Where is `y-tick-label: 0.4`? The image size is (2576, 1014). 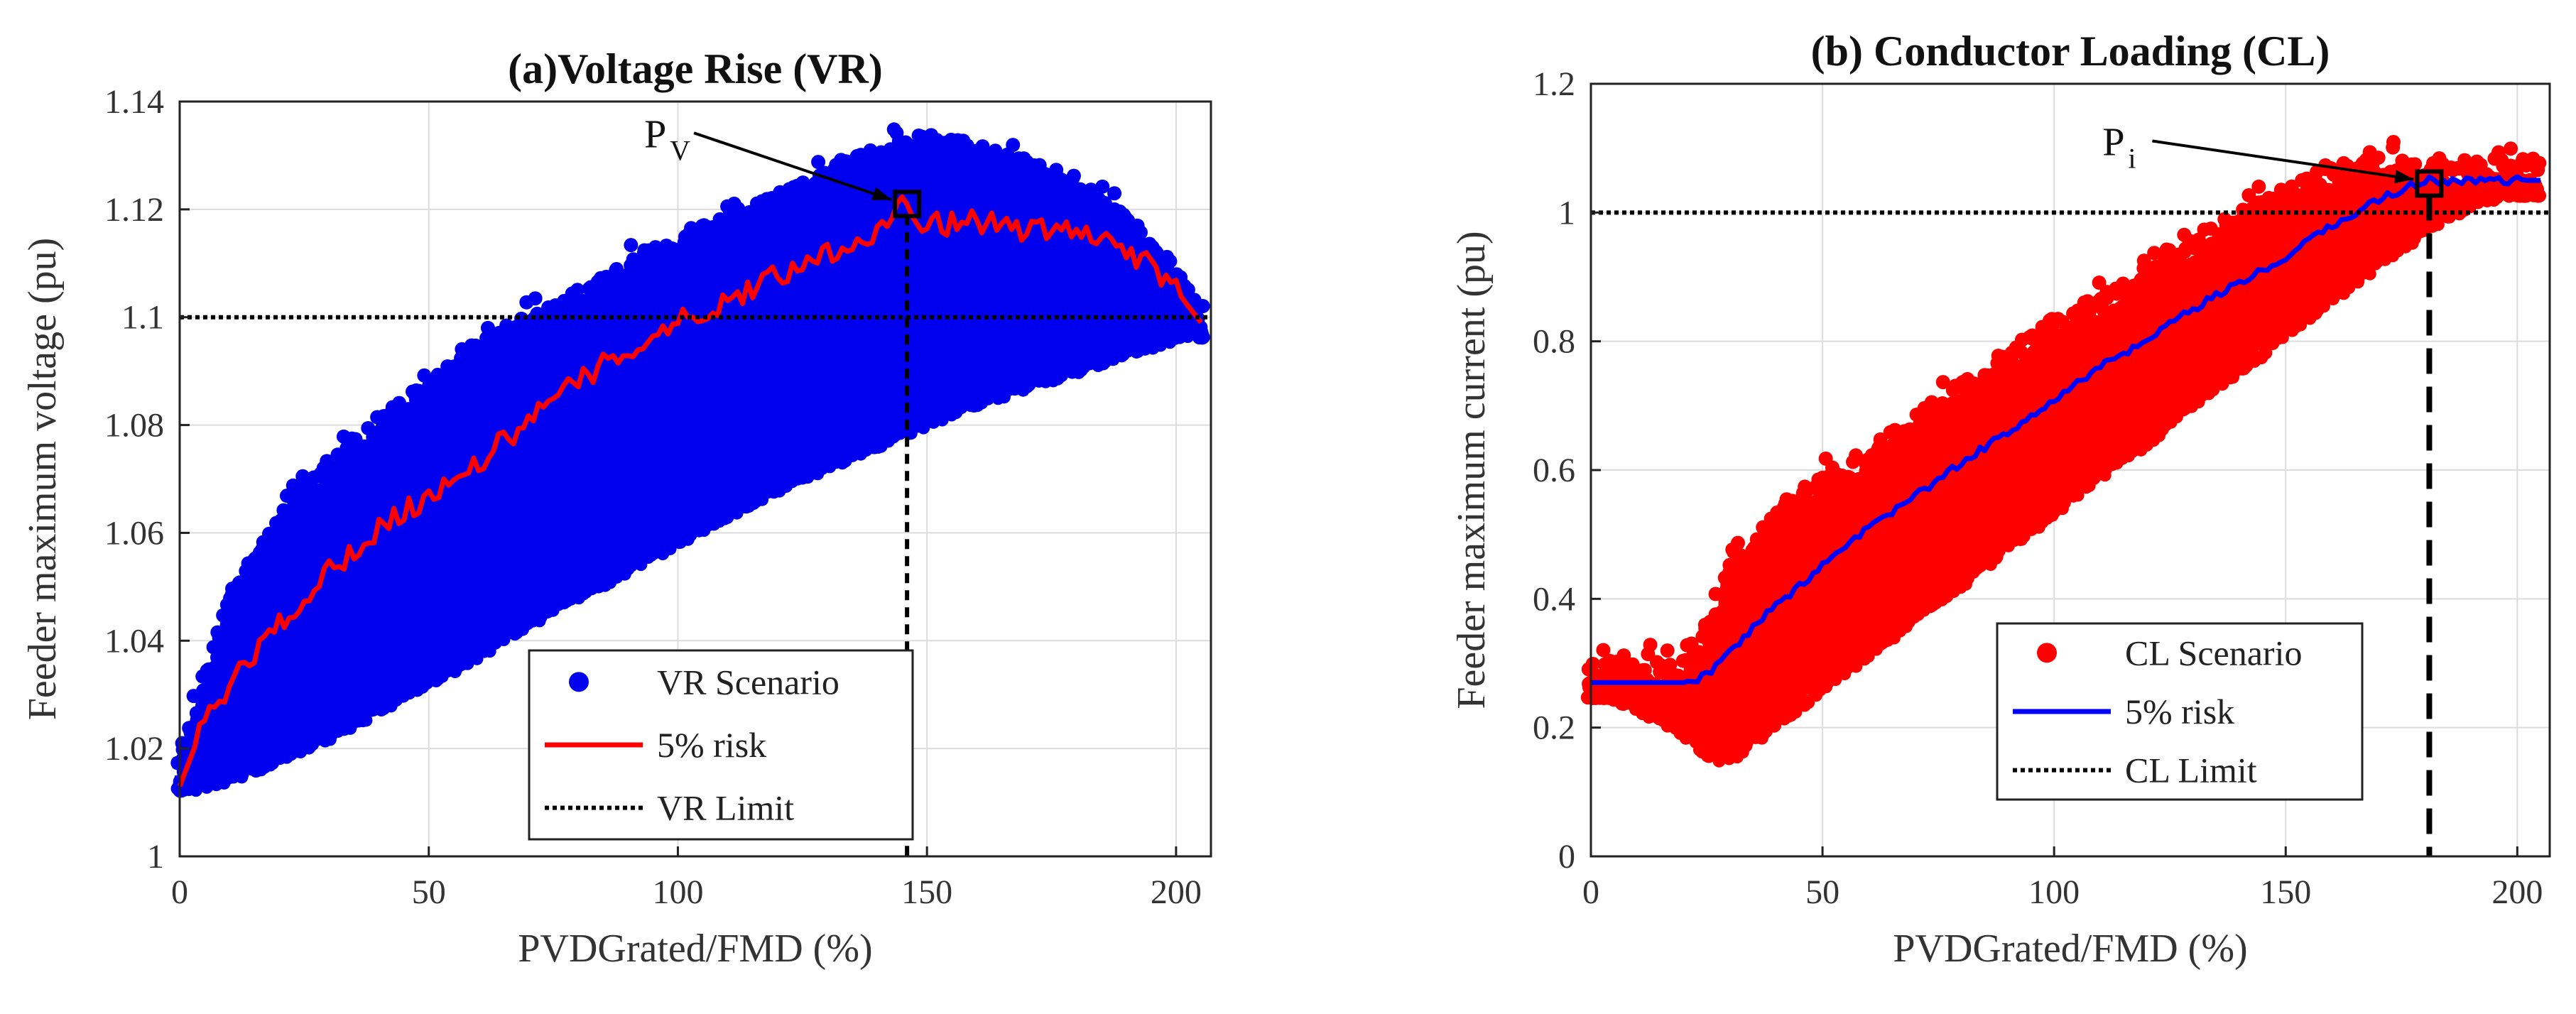 y-tick-label: 0.4 is located at coordinates (1554, 599).